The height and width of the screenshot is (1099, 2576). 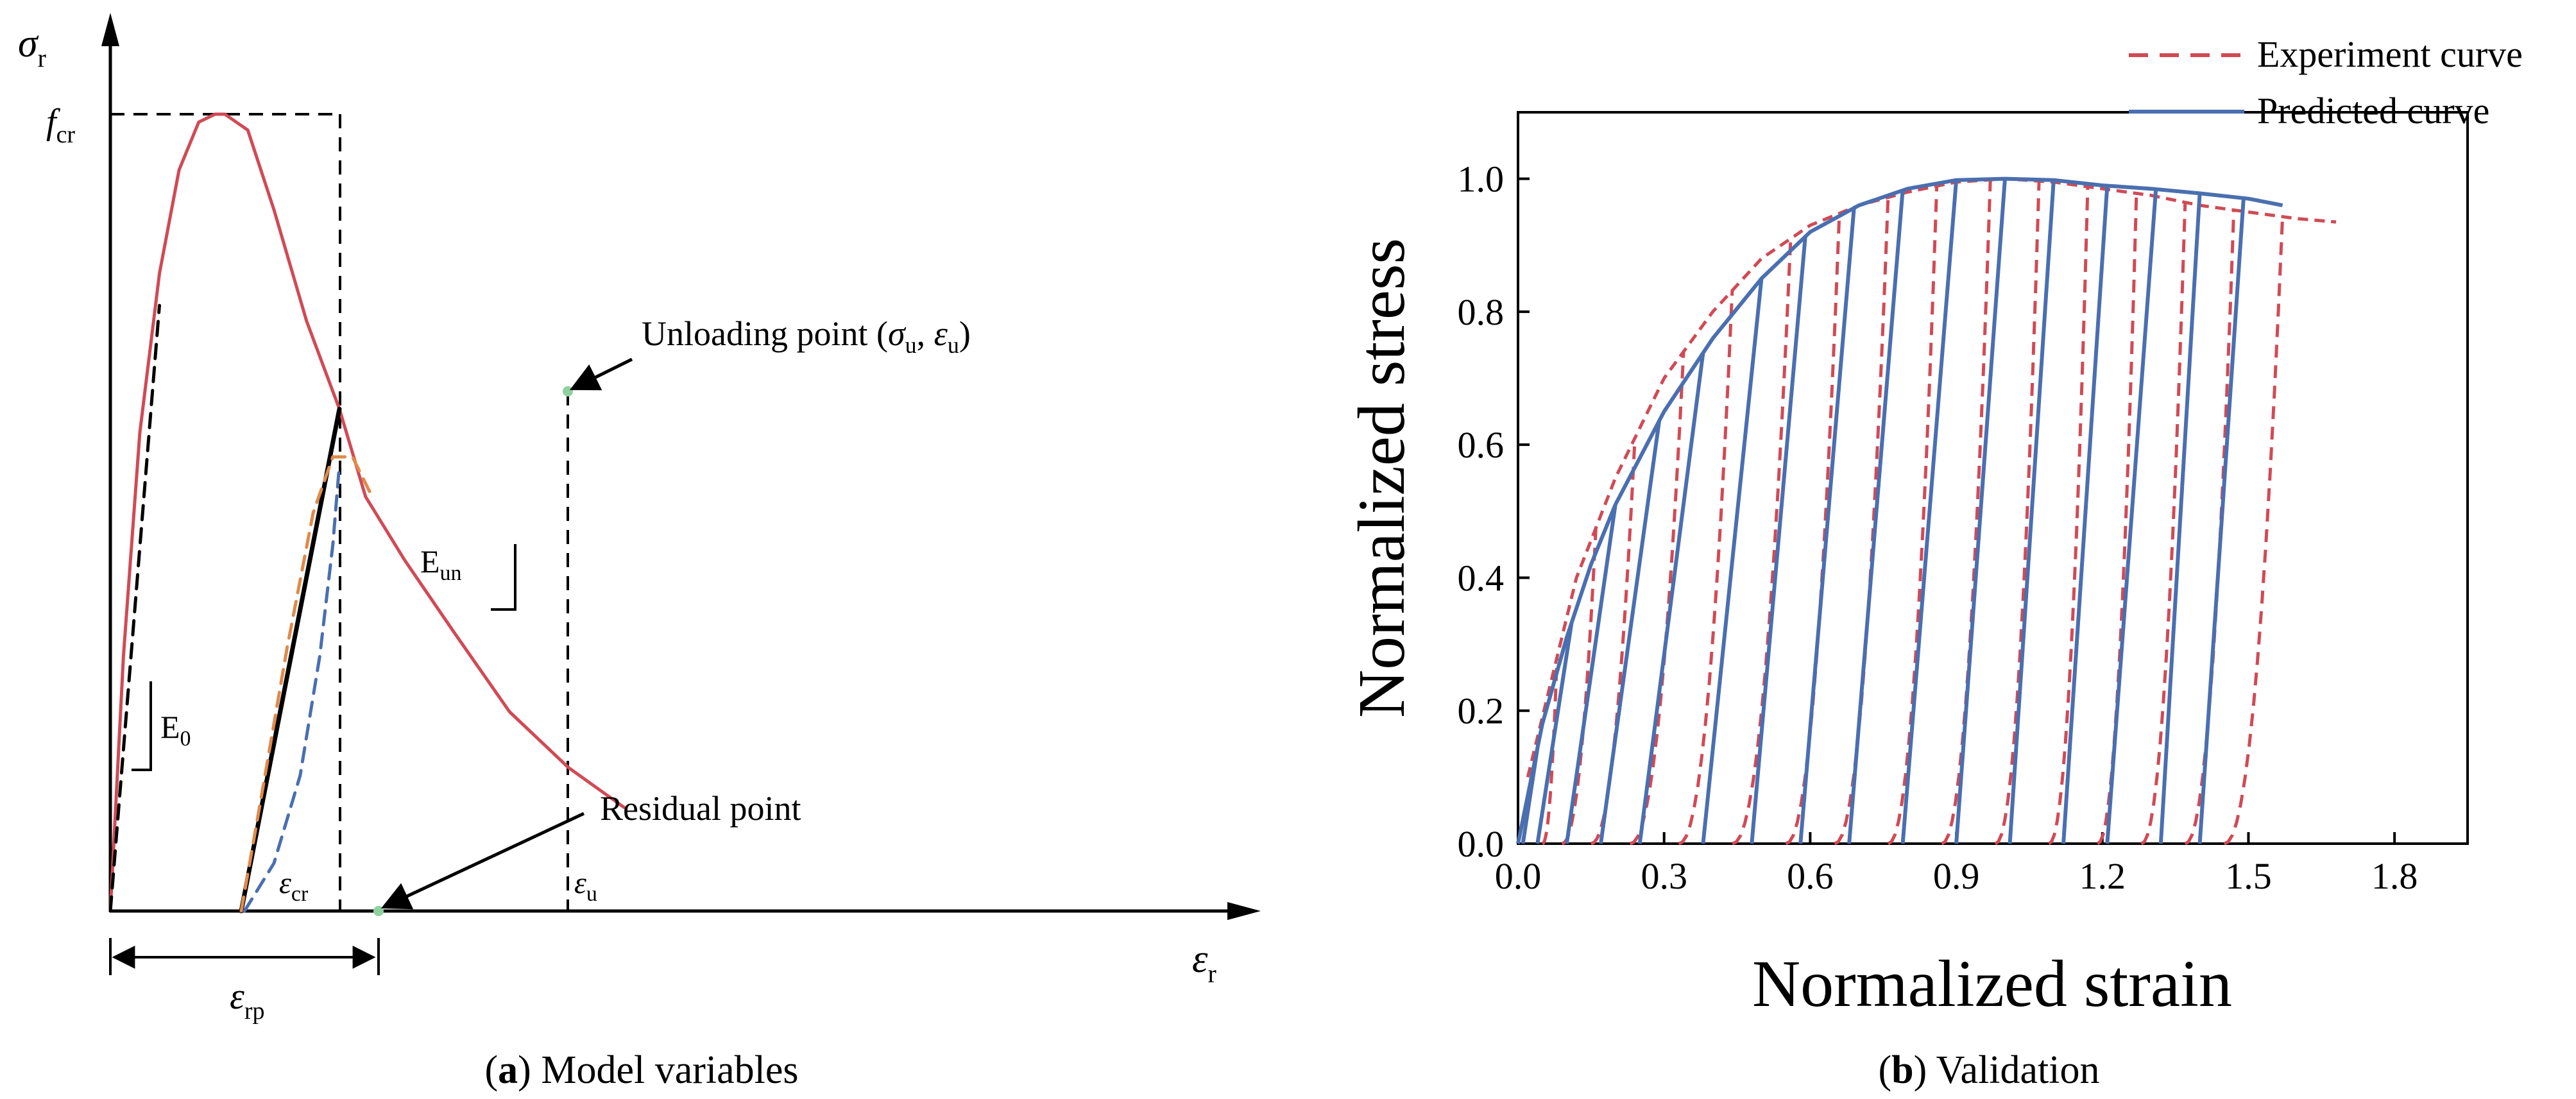 I want to click on b-y-axis-label: Normalized stress, so click(x=1382, y=478).